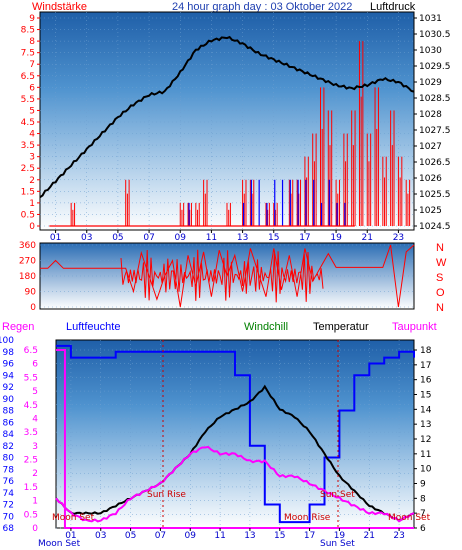  I want to click on rain-tick-label: 0.5, so click(31, 515).